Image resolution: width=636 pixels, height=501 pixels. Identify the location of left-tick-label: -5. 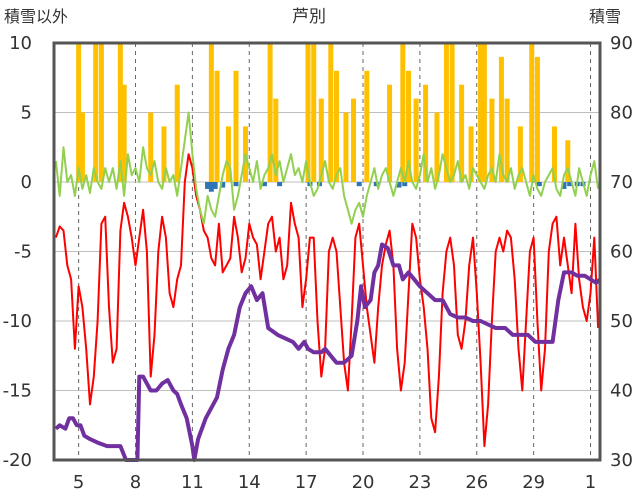
(23, 252).